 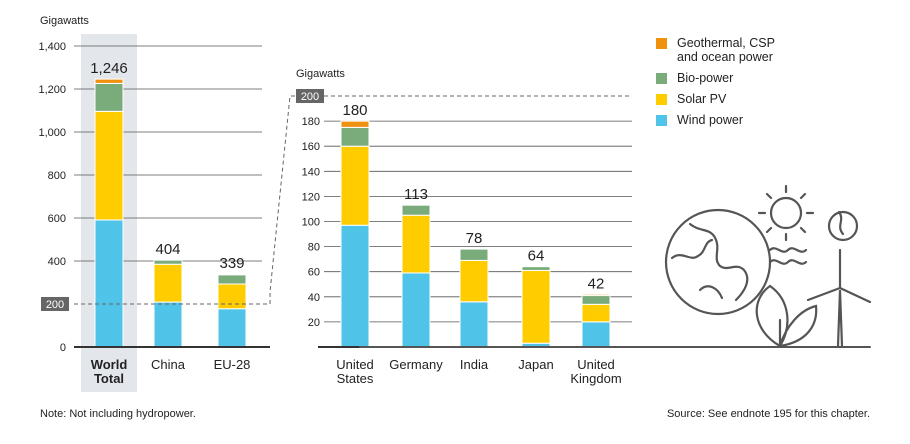 I want to click on total-label: 339, so click(x=231, y=263).